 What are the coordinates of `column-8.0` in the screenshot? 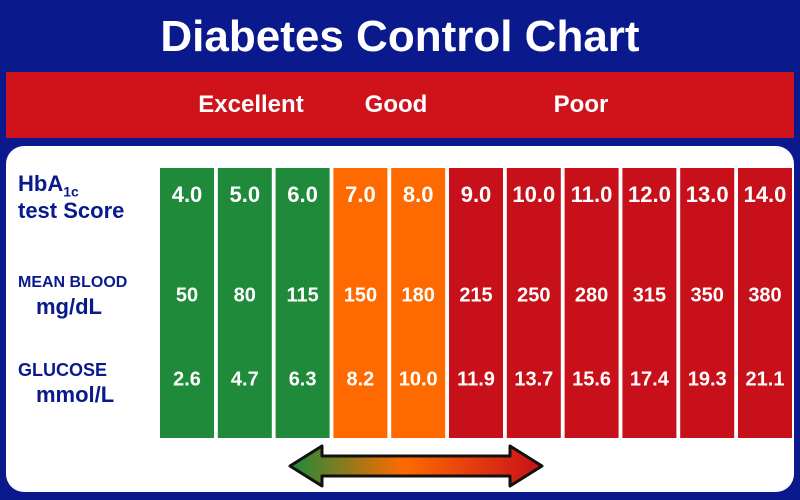 It's located at (418, 303).